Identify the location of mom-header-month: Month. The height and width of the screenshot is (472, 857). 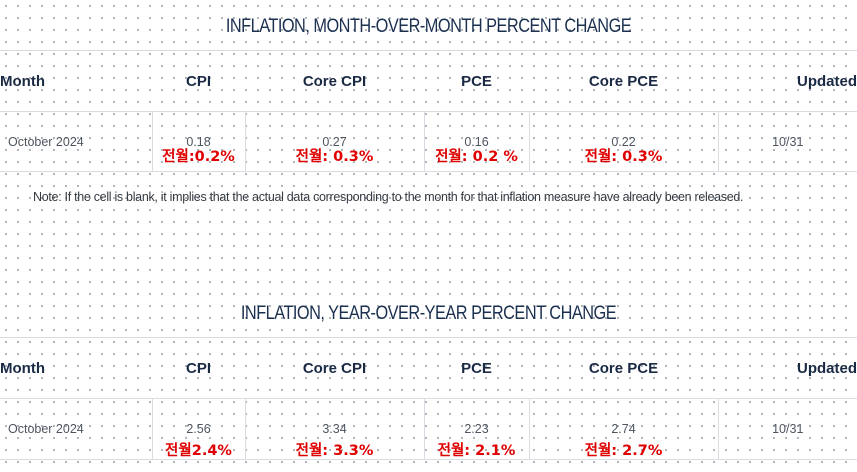
(76, 81).